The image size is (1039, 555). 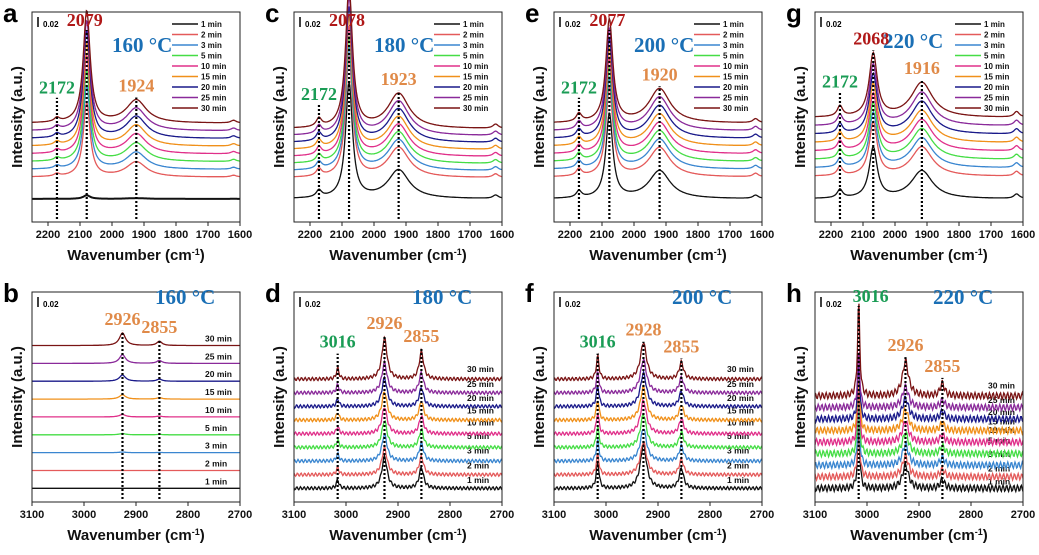 What do you see at coordinates (529, 294) in the screenshot?
I see `panel-letter: f` at bounding box center [529, 294].